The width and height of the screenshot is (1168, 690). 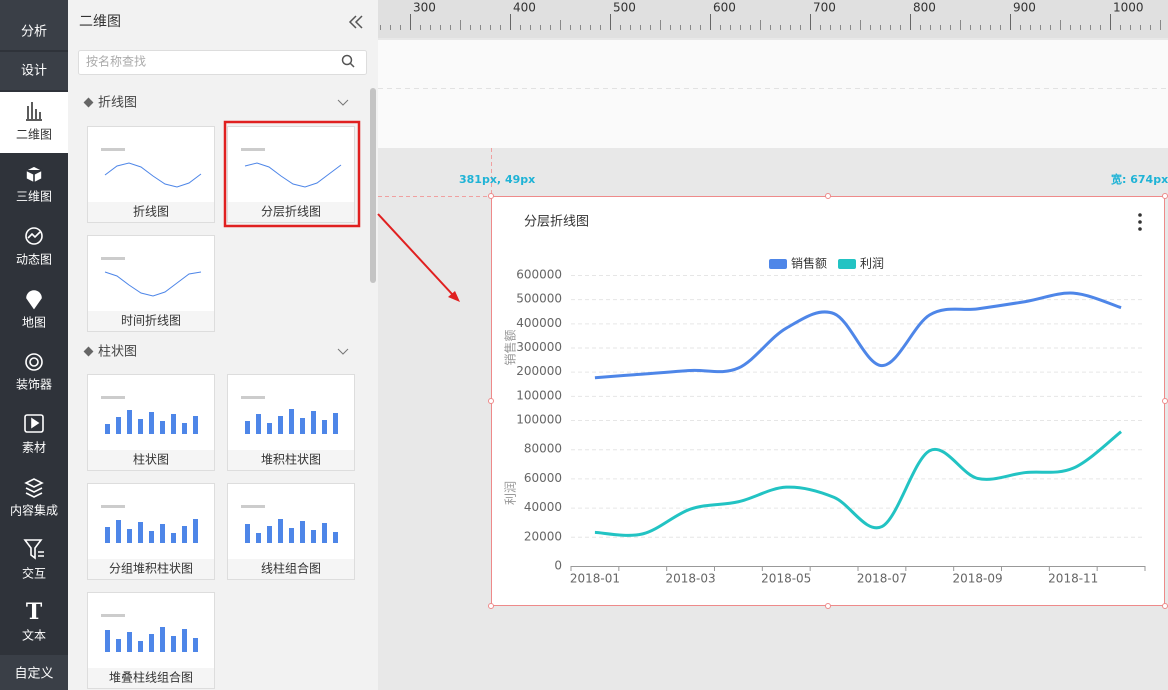 What do you see at coordinates (624, 8) in the screenshot?
I see `ruler-label: 500` at bounding box center [624, 8].